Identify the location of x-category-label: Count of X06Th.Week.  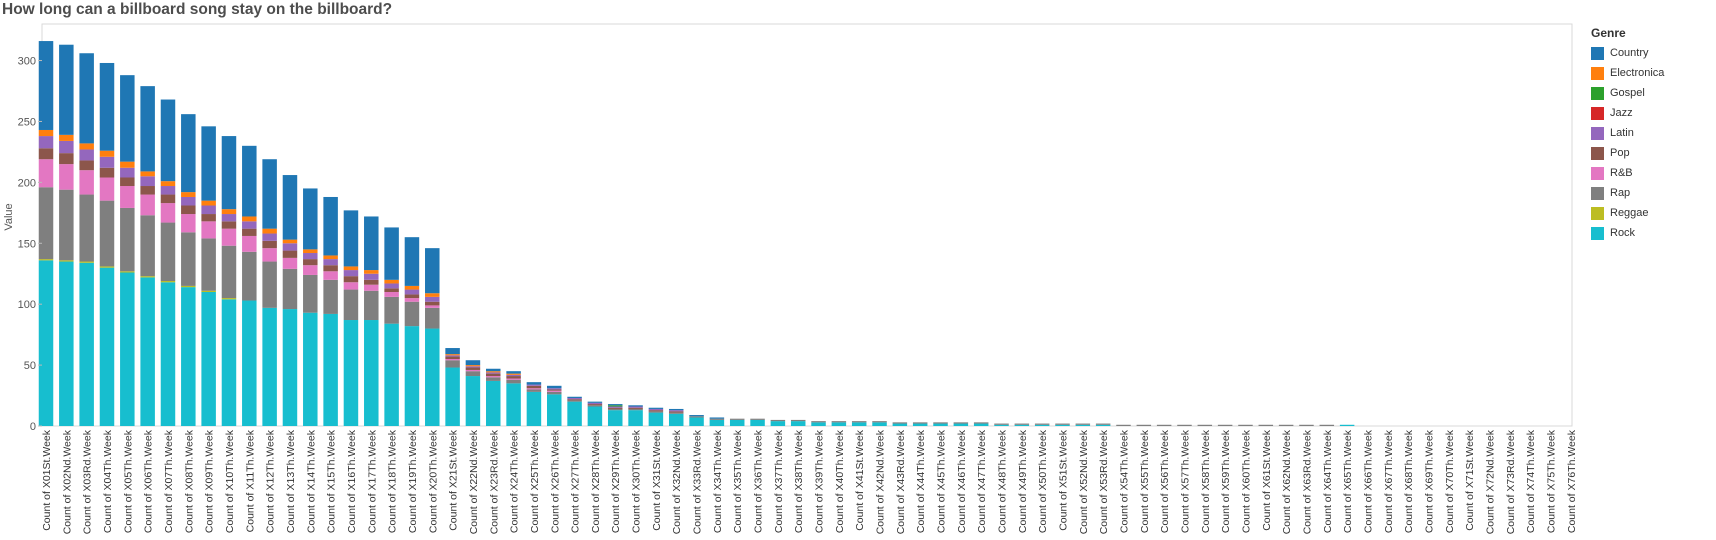
(149, 481).